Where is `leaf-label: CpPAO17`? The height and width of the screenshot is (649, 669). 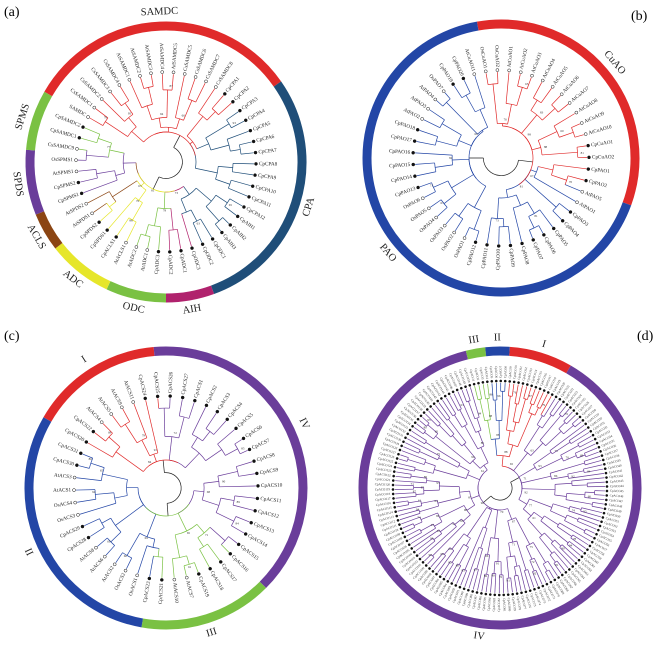 leaf-label: CpPAO17 is located at coordinates (401, 139).